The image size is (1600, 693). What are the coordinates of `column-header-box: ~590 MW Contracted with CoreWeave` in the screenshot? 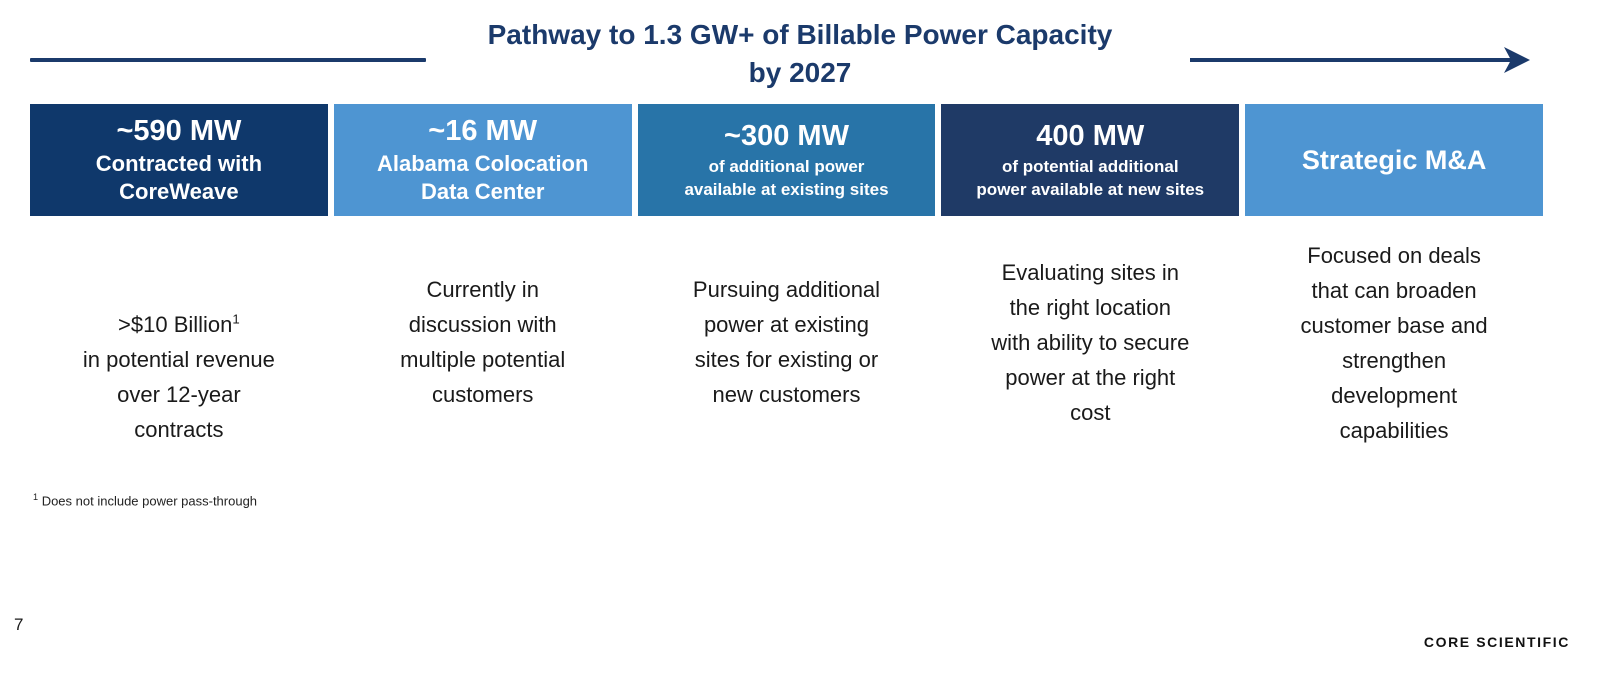 It's located at (179, 160).